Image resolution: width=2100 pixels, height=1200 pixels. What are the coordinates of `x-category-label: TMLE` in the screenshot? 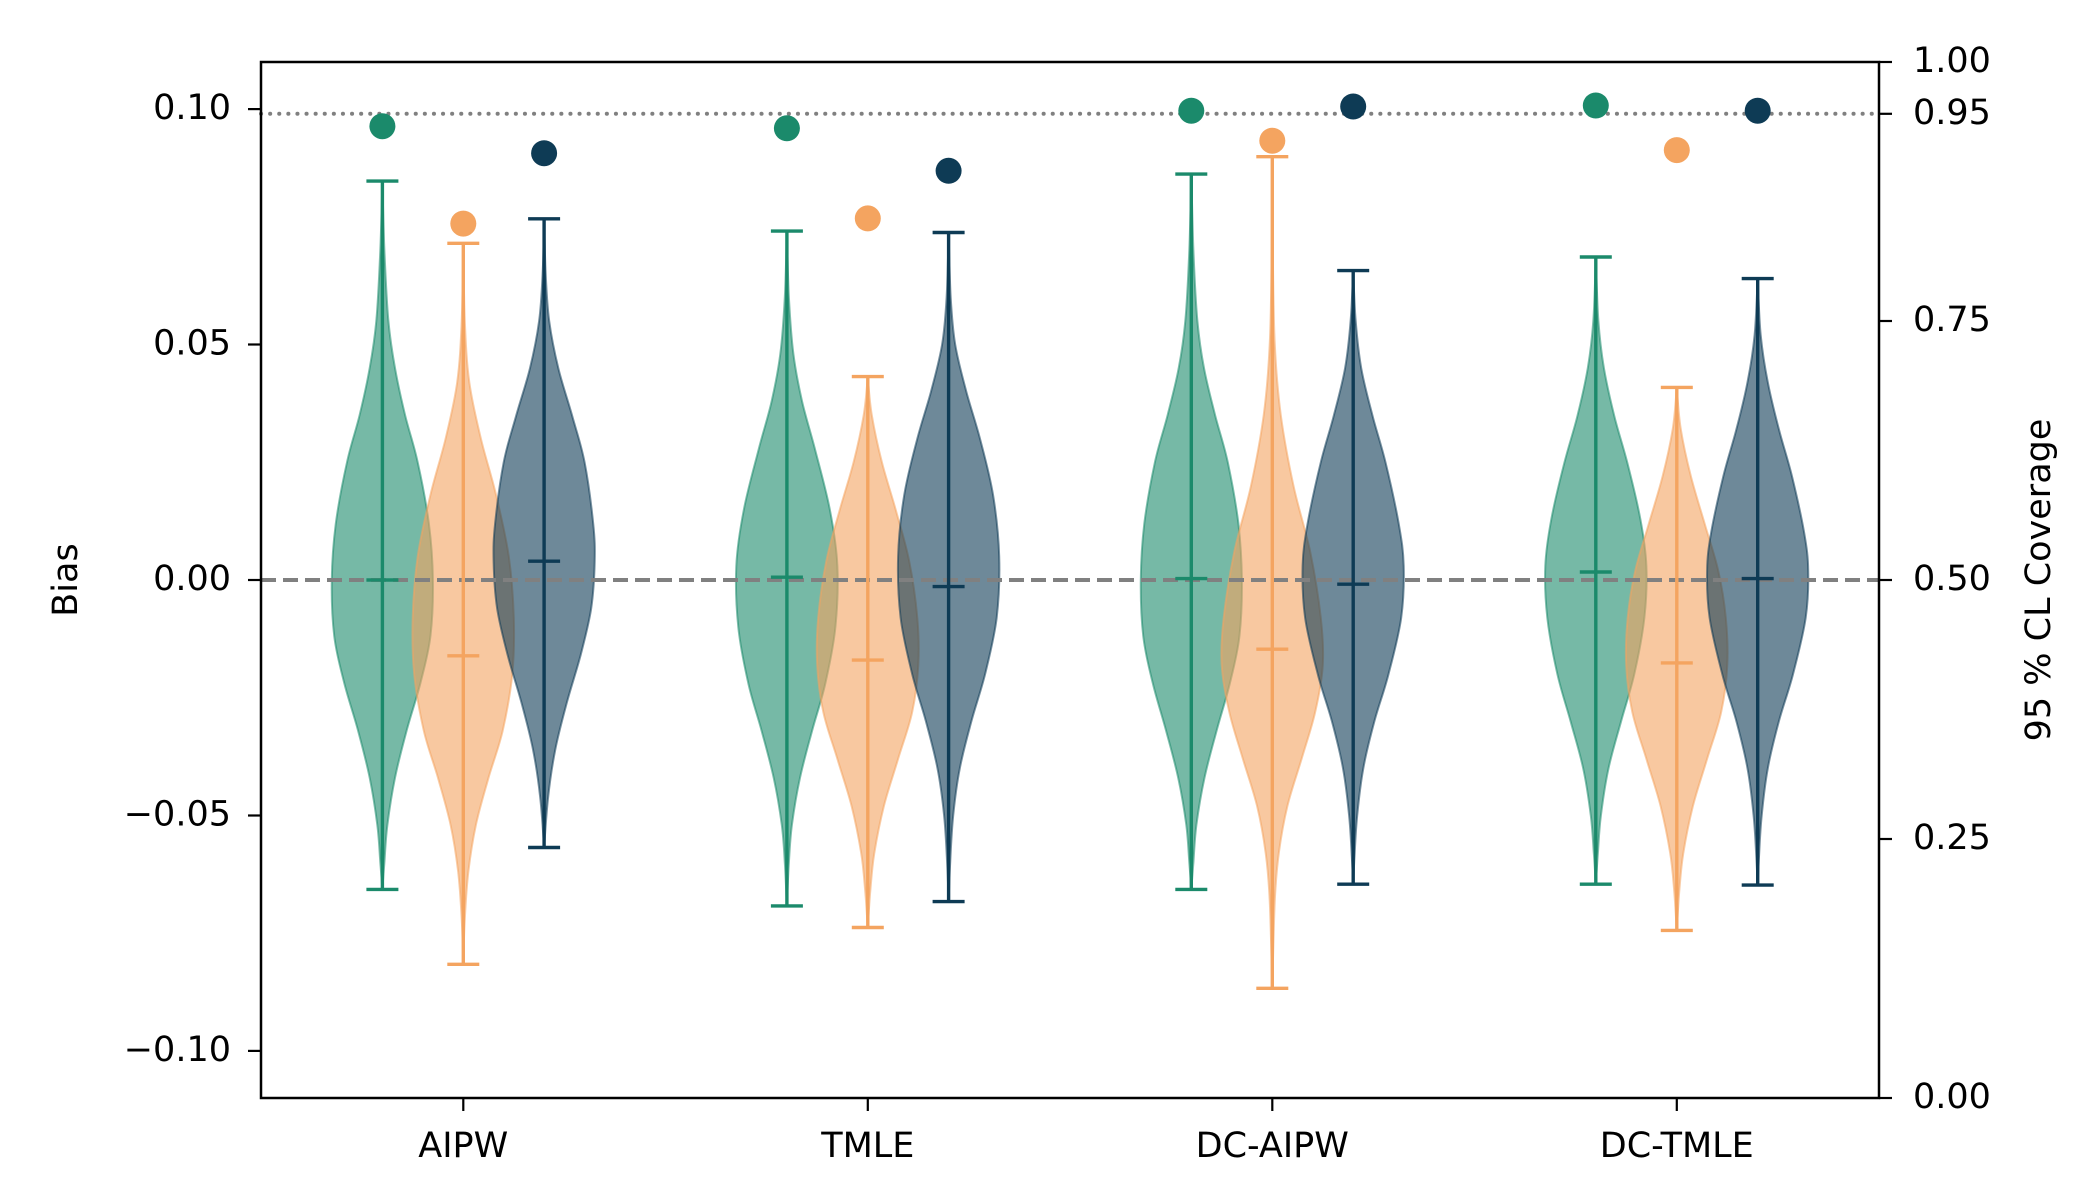 It's located at (867, 1146).